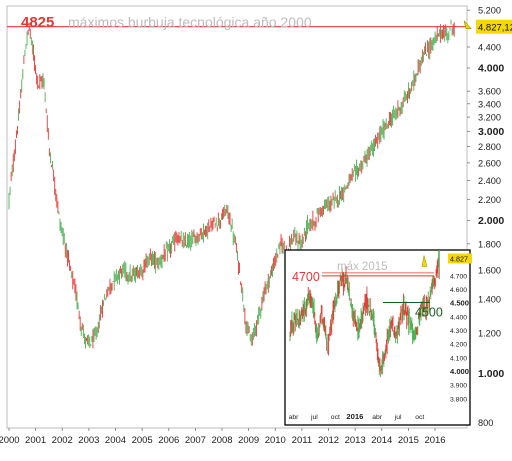 Image resolution: width=512 pixels, height=461 pixels. What do you see at coordinates (489, 181) in the screenshot?
I see `y-tick-label: 2.400` at bounding box center [489, 181].